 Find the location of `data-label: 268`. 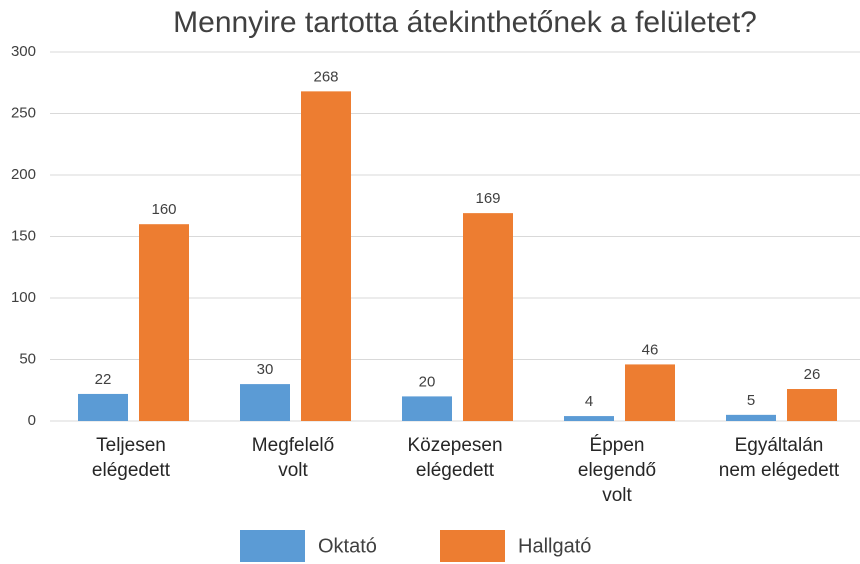

data-label: 268 is located at coordinates (325, 76).